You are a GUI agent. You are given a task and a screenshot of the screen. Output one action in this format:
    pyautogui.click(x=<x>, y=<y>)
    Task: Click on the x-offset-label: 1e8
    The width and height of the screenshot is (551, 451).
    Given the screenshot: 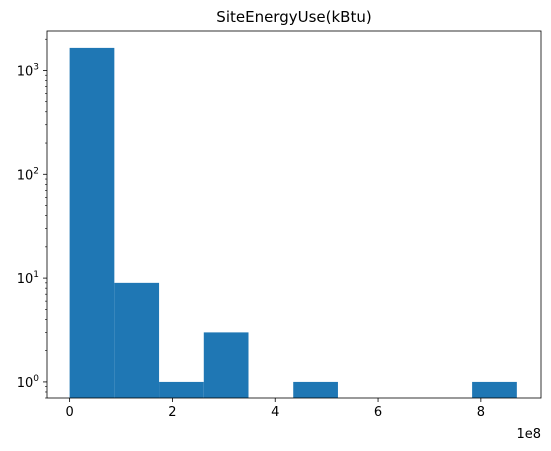 What is the action you would take?
    pyautogui.click(x=528, y=434)
    